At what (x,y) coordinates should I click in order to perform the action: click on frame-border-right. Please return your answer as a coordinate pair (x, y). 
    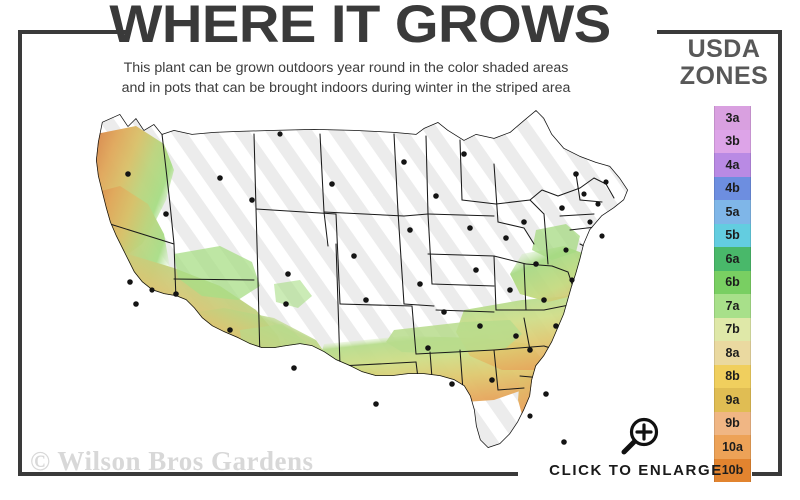
    Looking at the image, I should click on (780, 253).